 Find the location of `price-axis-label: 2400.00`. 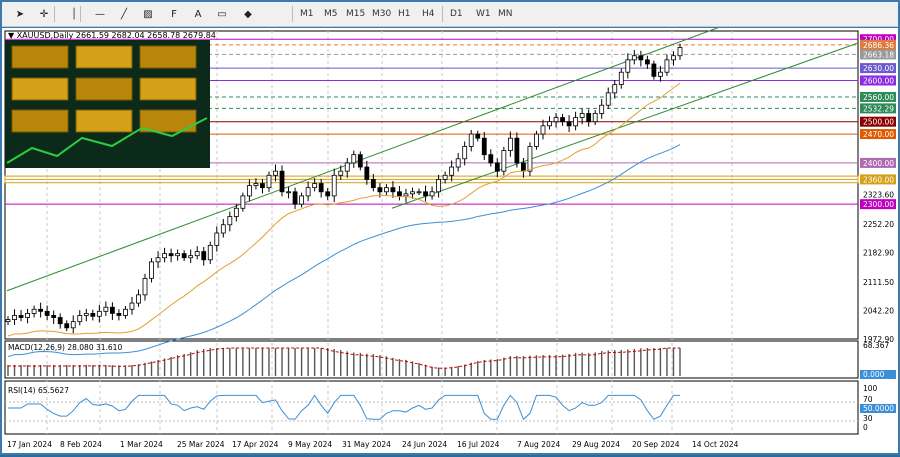

price-axis-label: 2400.00 is located at coordinates (878, 163).